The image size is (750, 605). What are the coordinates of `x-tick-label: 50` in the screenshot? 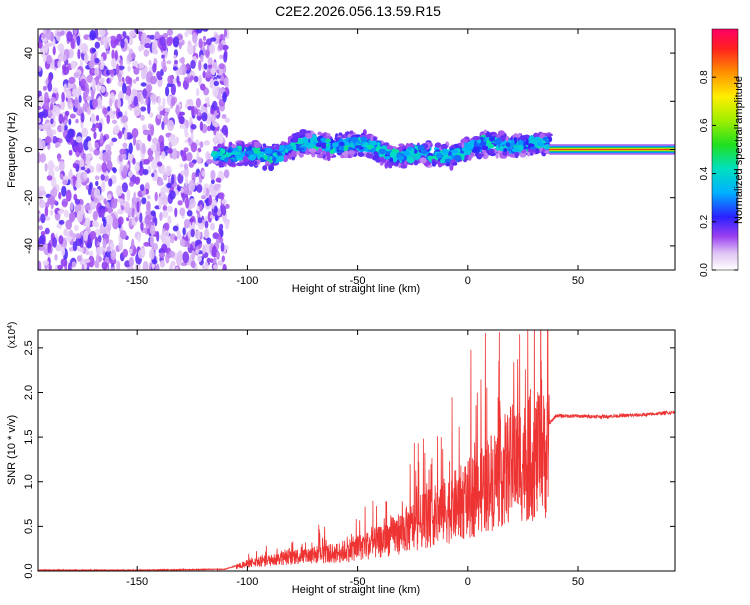 It's located at (578, 281).